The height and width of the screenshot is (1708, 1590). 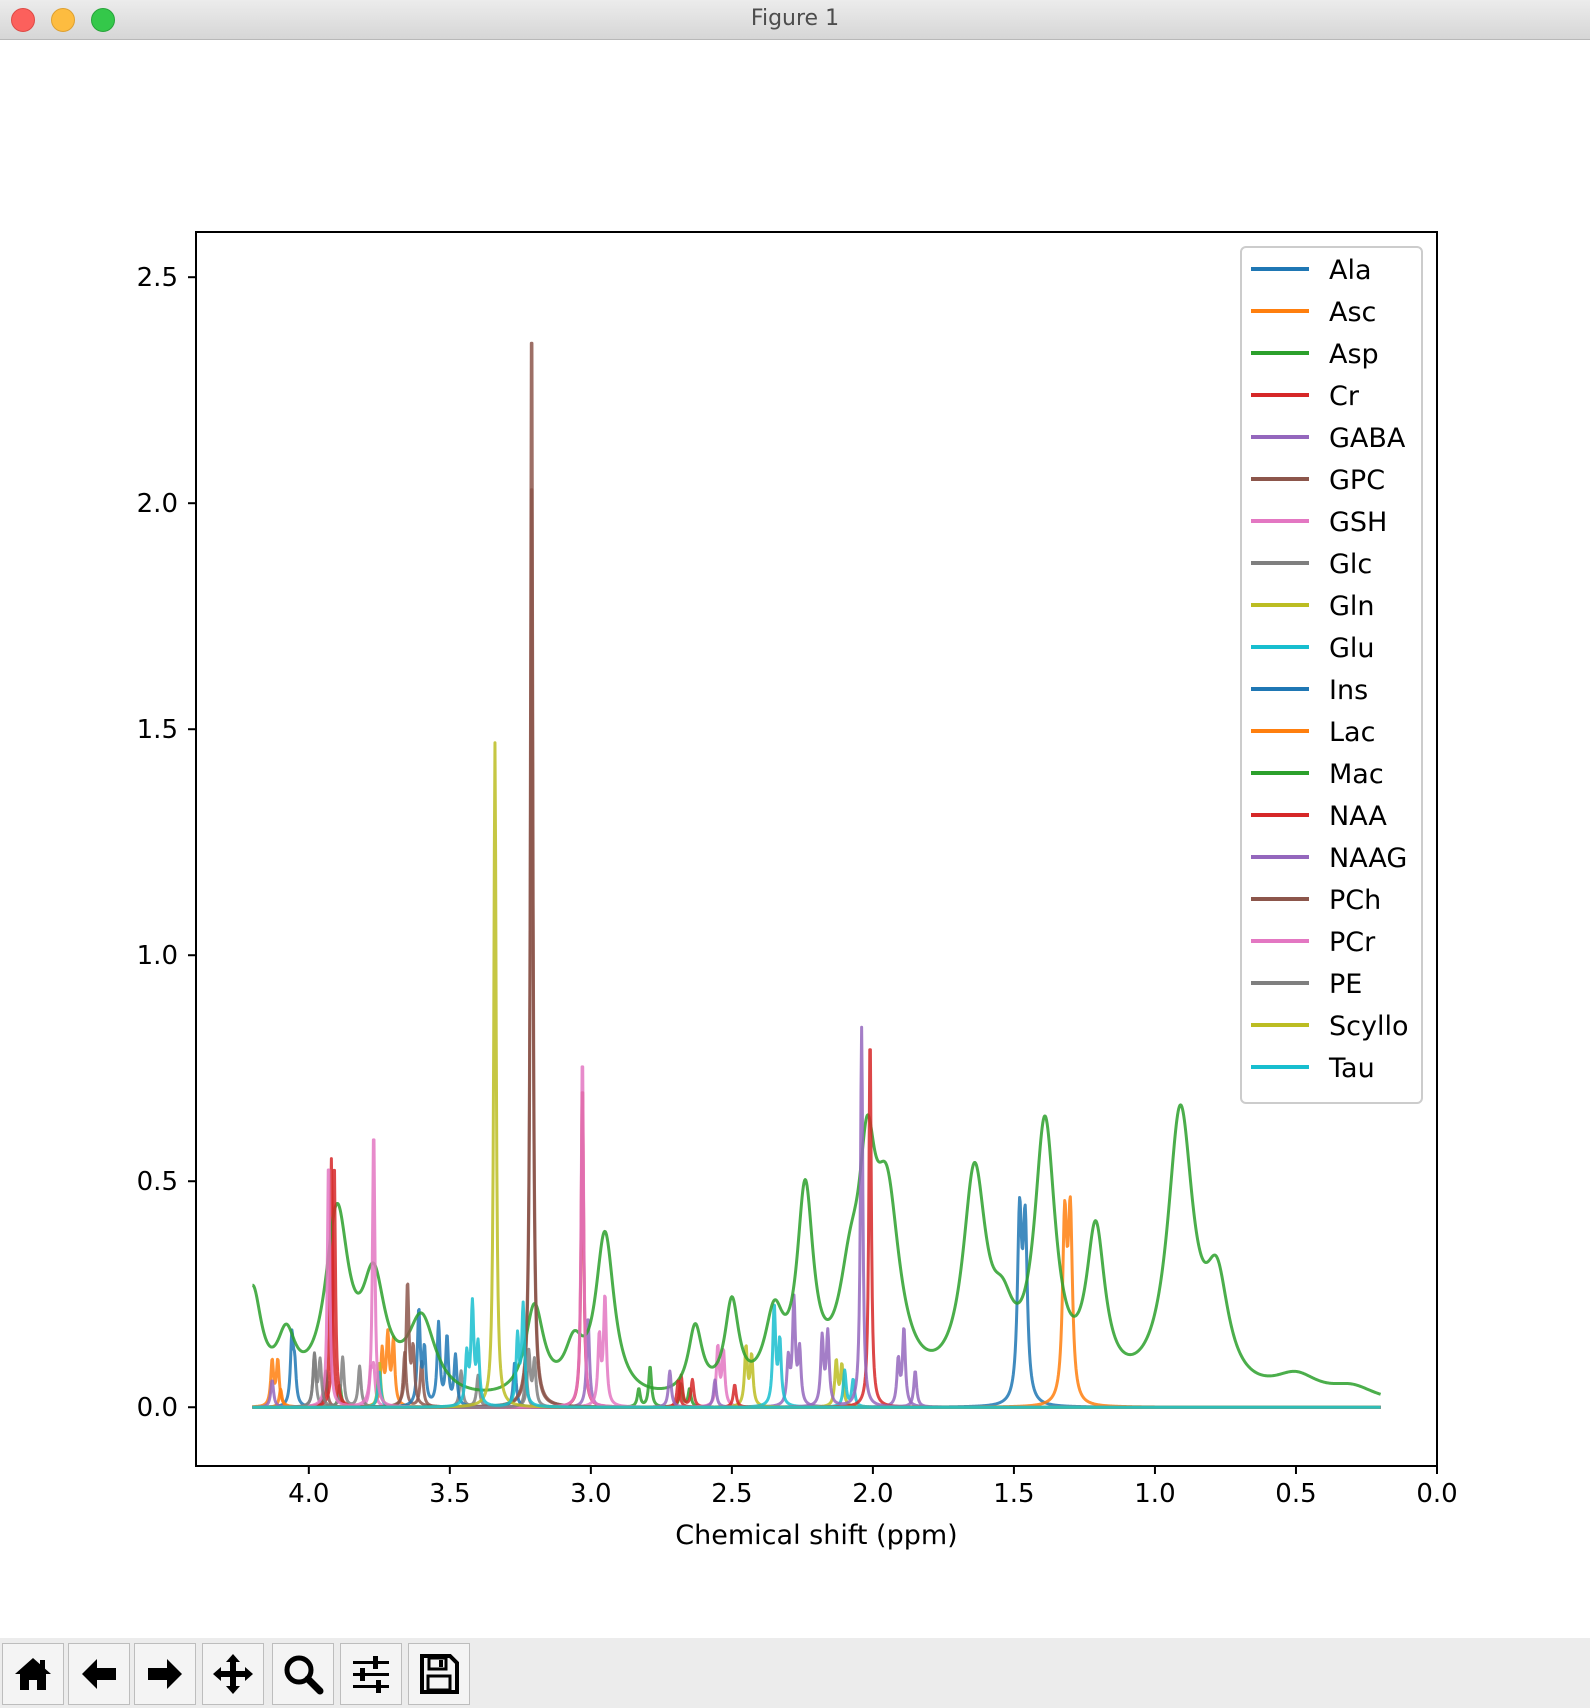 I want to click on window-title: Figure 1, so click(x=795, y=18).